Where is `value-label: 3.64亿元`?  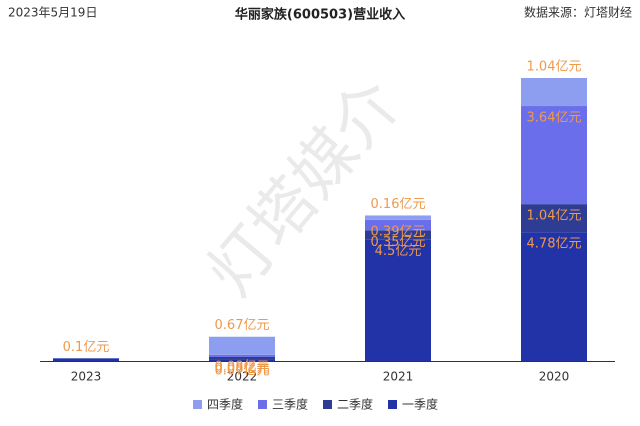 value-label: 3.64亿元 is located at coordinates (554, 118).